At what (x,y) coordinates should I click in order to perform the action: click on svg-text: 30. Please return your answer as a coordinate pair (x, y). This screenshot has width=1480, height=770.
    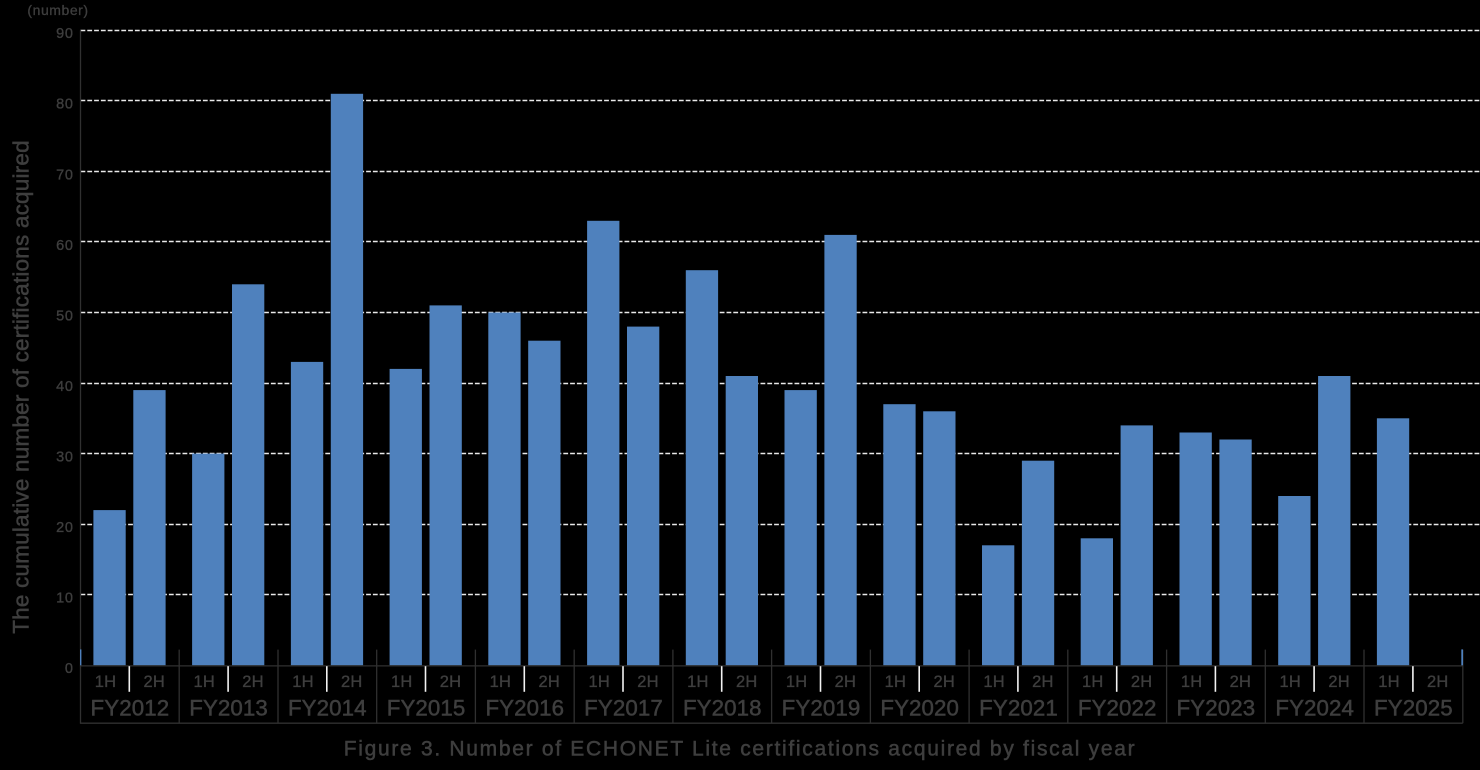
    Looking at the image, I should click on (65, 458).